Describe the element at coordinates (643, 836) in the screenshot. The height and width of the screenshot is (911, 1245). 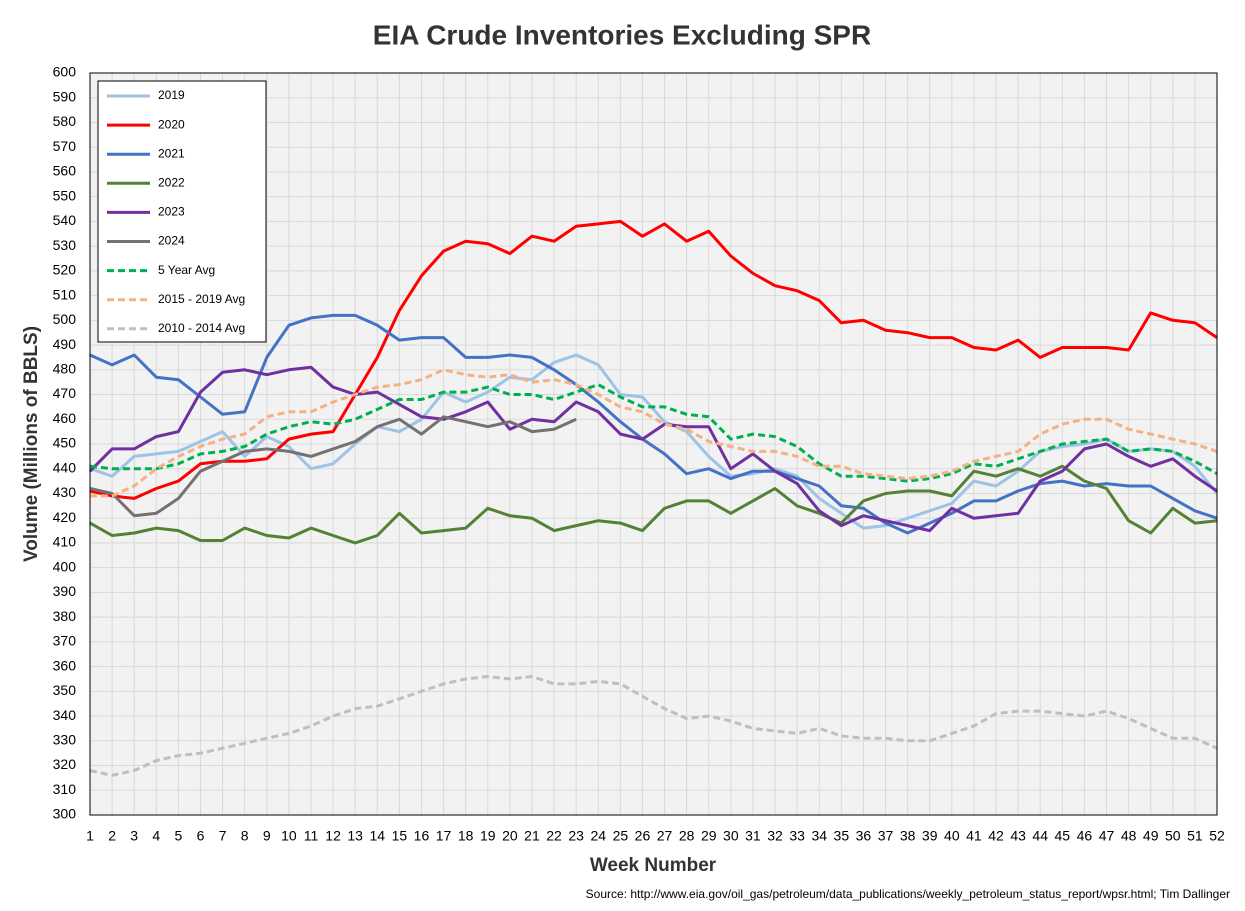
I see `x-tick-label: 26` at that location.